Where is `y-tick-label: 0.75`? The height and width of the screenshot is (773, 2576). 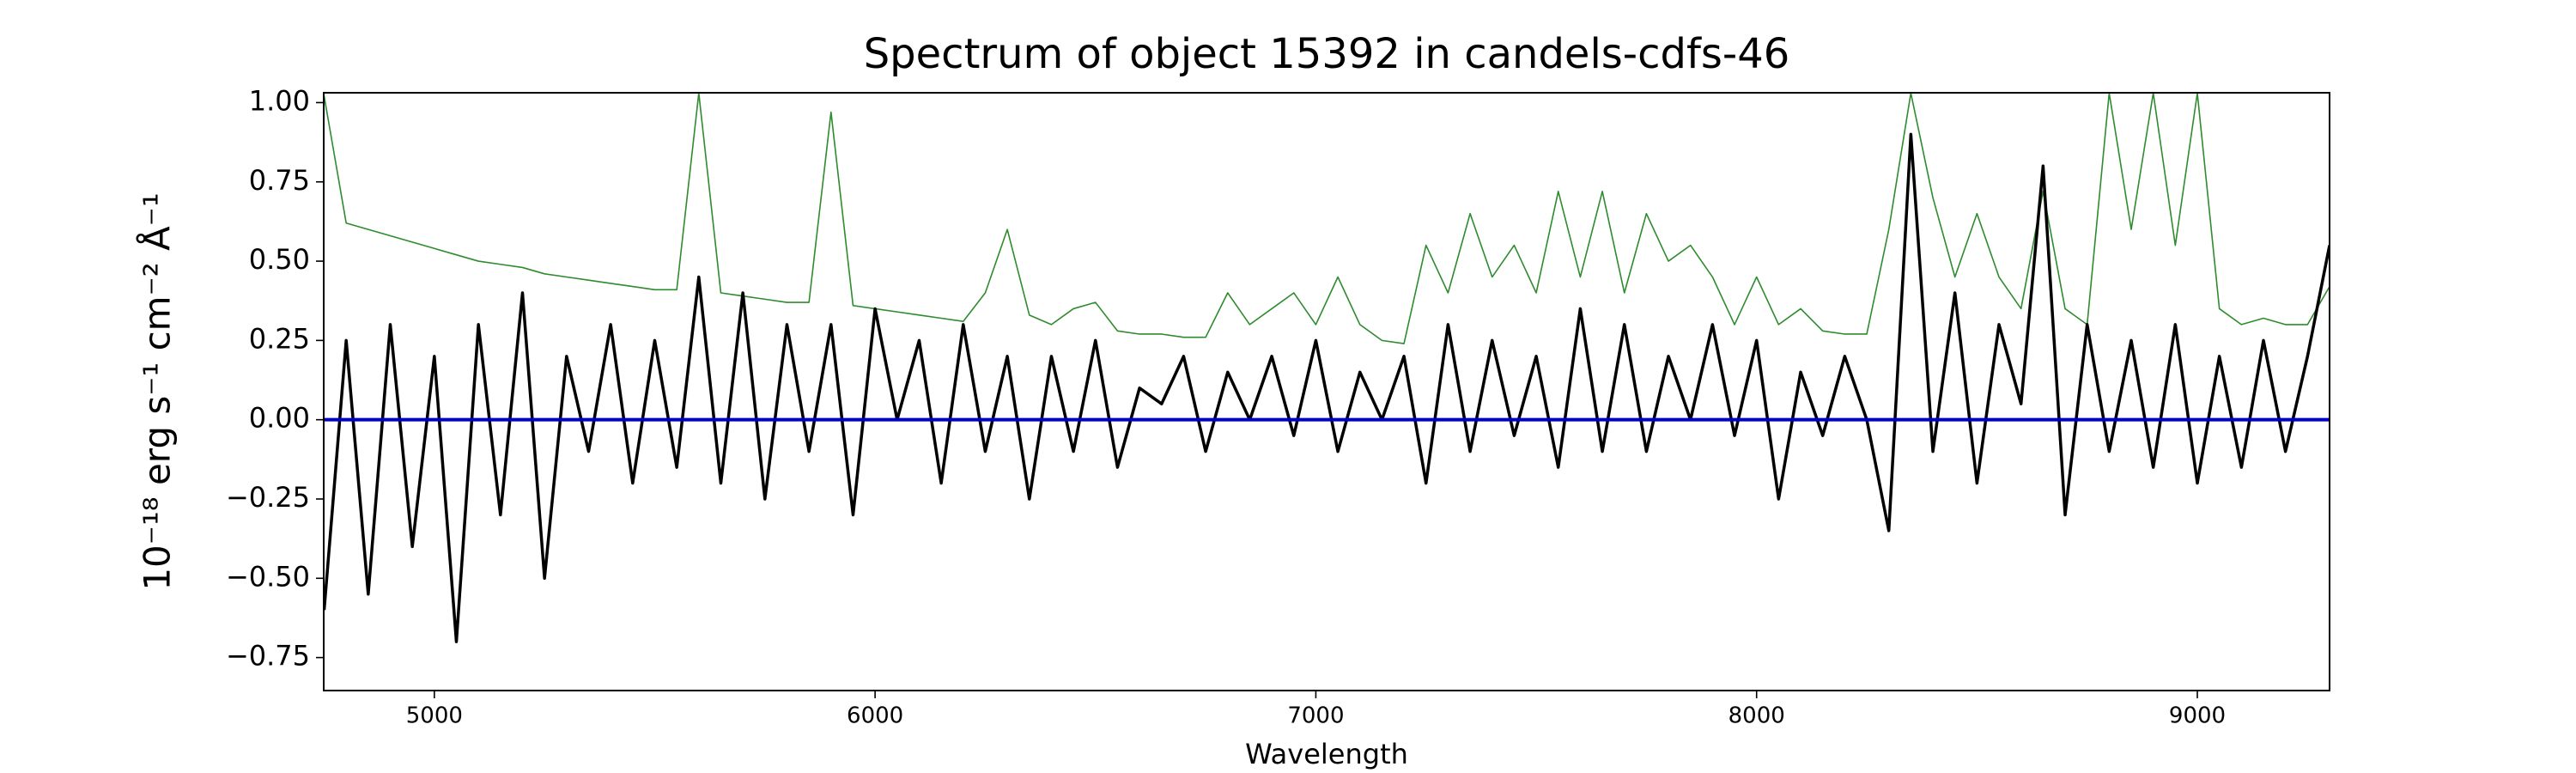
y-tick-label: 0.75 is located at coordinates (280, 180).